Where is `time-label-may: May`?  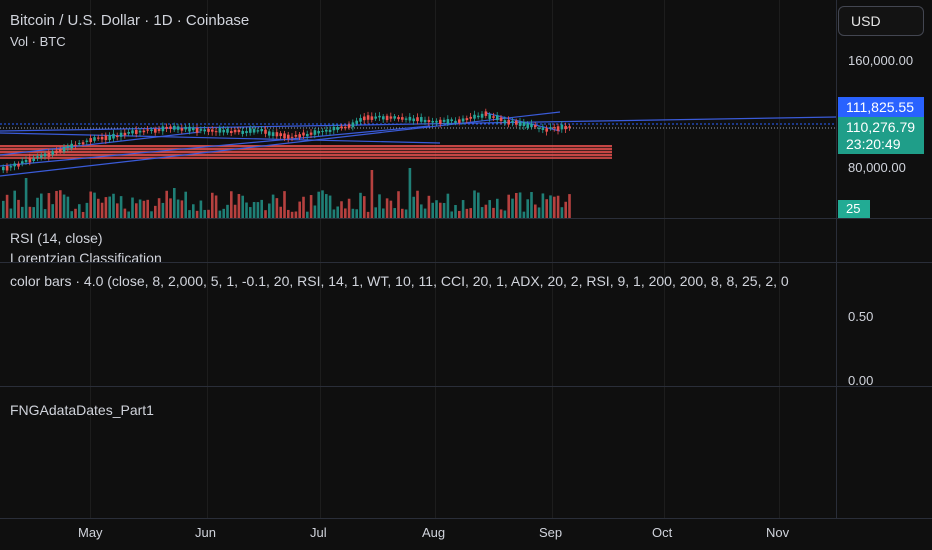
time-label-may: May is located at coordinates (90, 532).